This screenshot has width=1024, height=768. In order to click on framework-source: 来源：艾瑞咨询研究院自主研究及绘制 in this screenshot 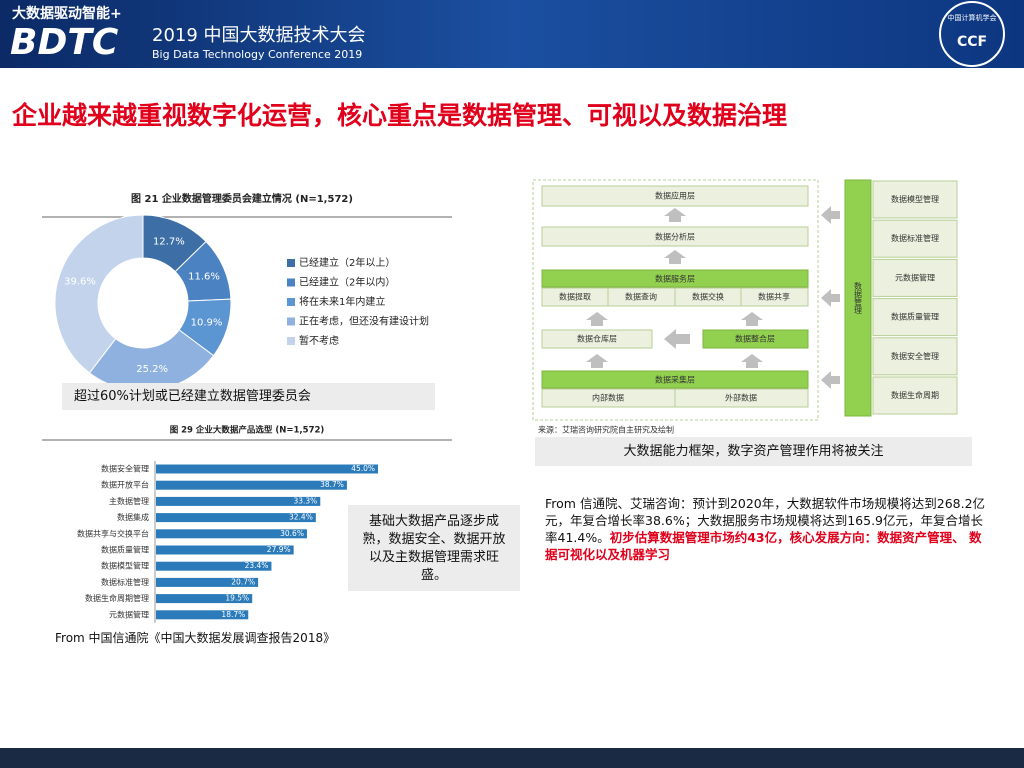, I will do `click(606, 430)`.